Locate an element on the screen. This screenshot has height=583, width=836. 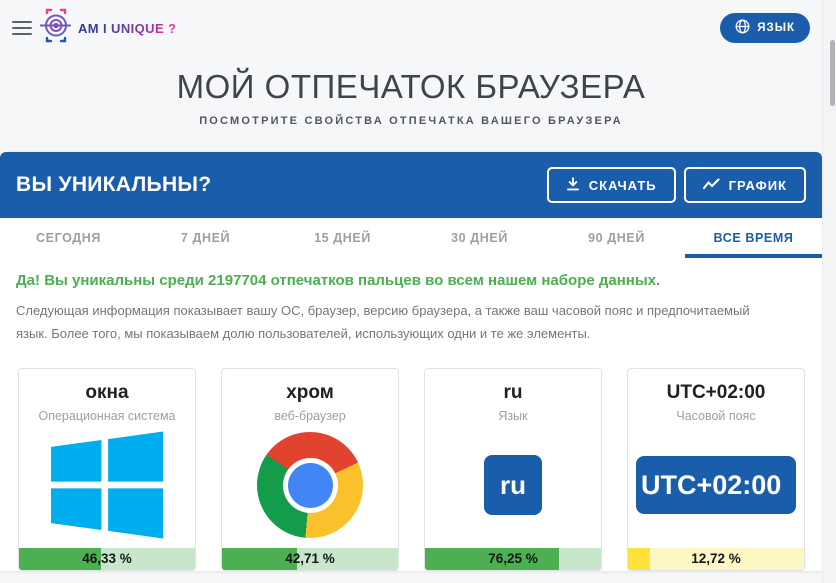
usage-percent: 42,71 % is located at coordinates (310, 558).